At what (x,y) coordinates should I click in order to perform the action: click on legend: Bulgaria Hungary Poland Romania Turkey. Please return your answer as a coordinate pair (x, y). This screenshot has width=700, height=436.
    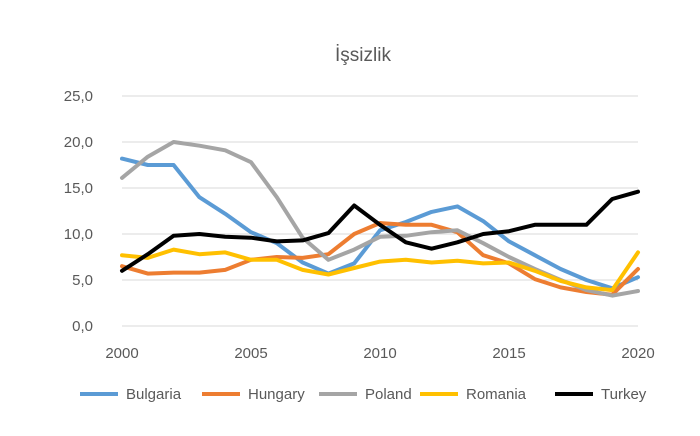
    Looking at the image, I should click on (363, 394).